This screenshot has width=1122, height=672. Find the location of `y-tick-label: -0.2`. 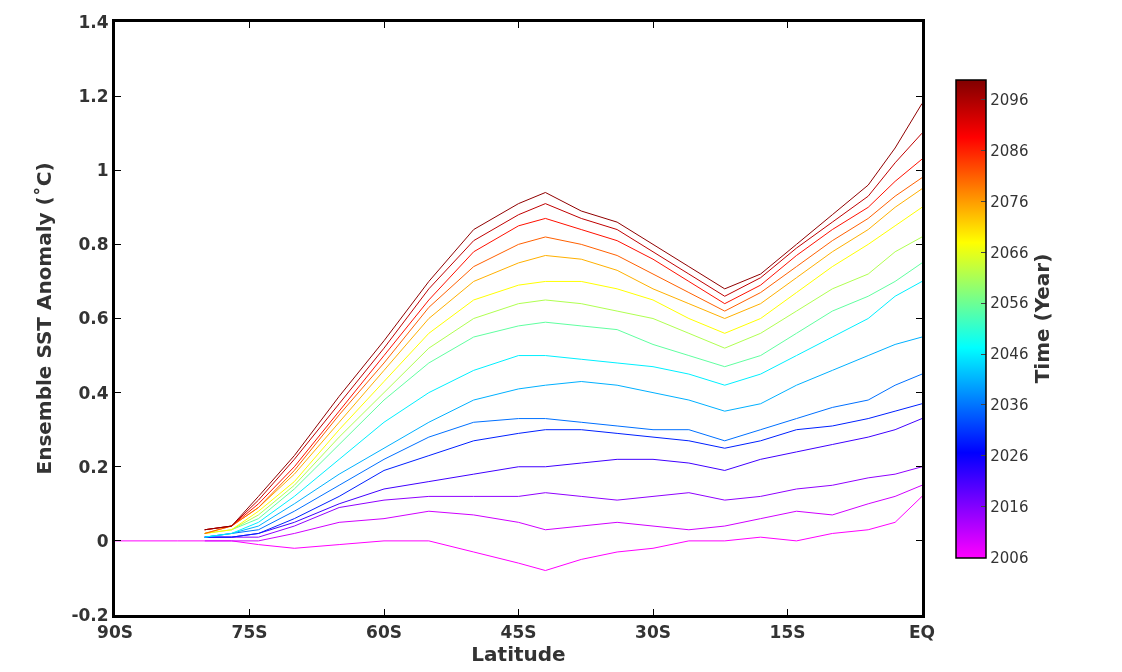

y-tick-label: -0.2 is located at coordinates (90, 614).